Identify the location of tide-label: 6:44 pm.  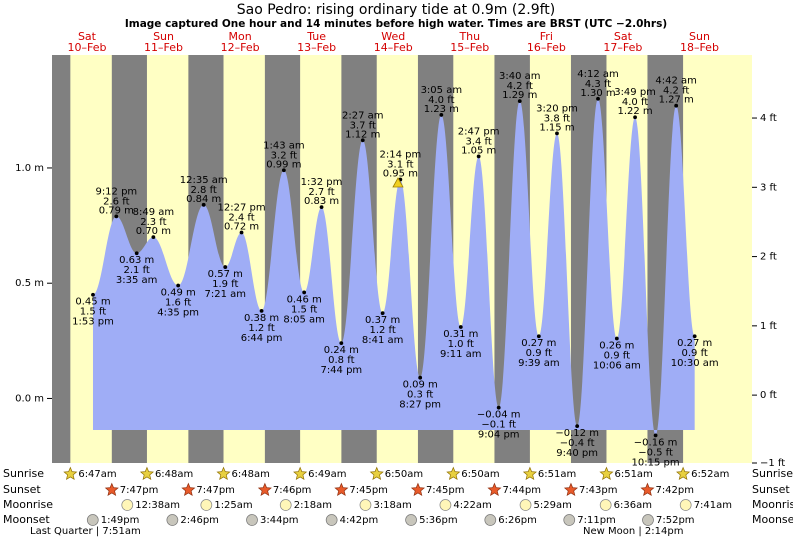
(262, 338).